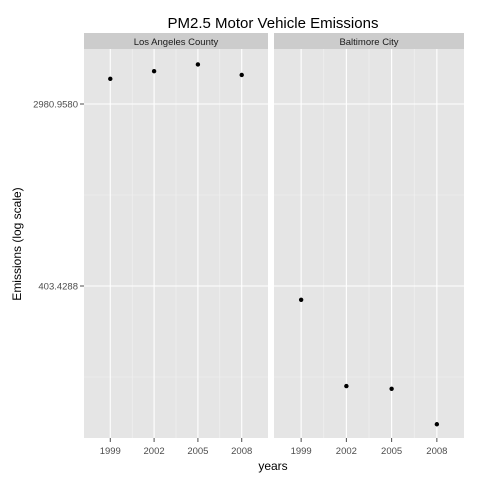  Describe the element at coordinates (273, 447) in the screenshot. I see `x-axis: 1999 2002 2005 2008 1999 2002 2005 2008` at that location.